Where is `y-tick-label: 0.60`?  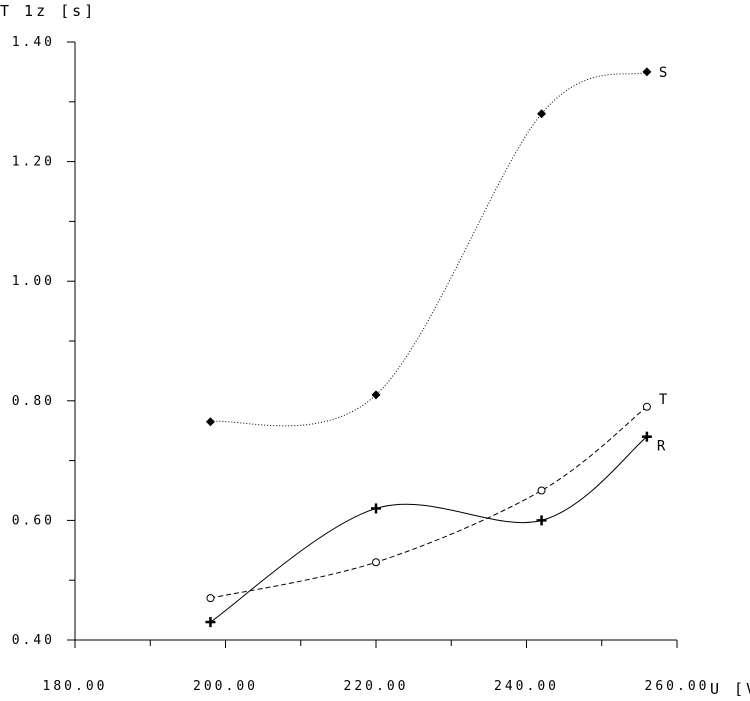 y-tick-label: 0.60 is located at coordinates (33, 520).